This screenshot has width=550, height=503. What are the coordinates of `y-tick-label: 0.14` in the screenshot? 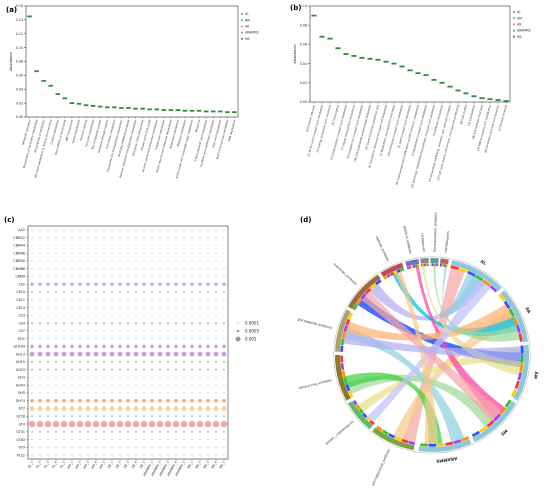 It's located at (19, 20).